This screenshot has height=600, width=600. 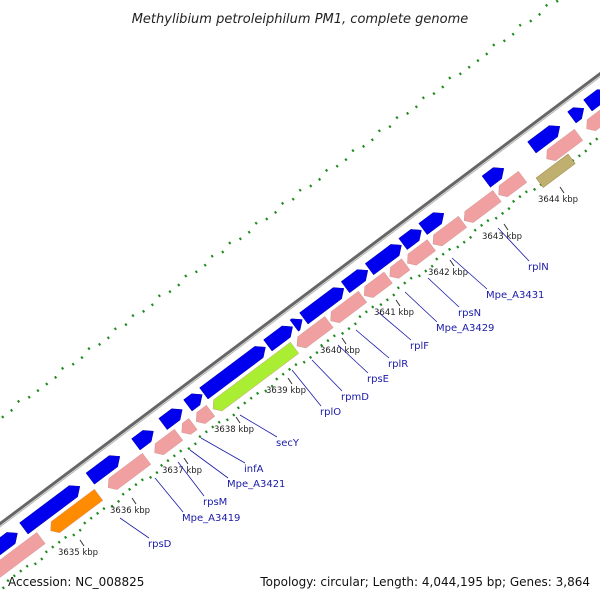 What do you see at coordinates (355, 397) in the screenshot?
I see `gene-label-rpmd: rpmD` at bounding box center [355, 397].